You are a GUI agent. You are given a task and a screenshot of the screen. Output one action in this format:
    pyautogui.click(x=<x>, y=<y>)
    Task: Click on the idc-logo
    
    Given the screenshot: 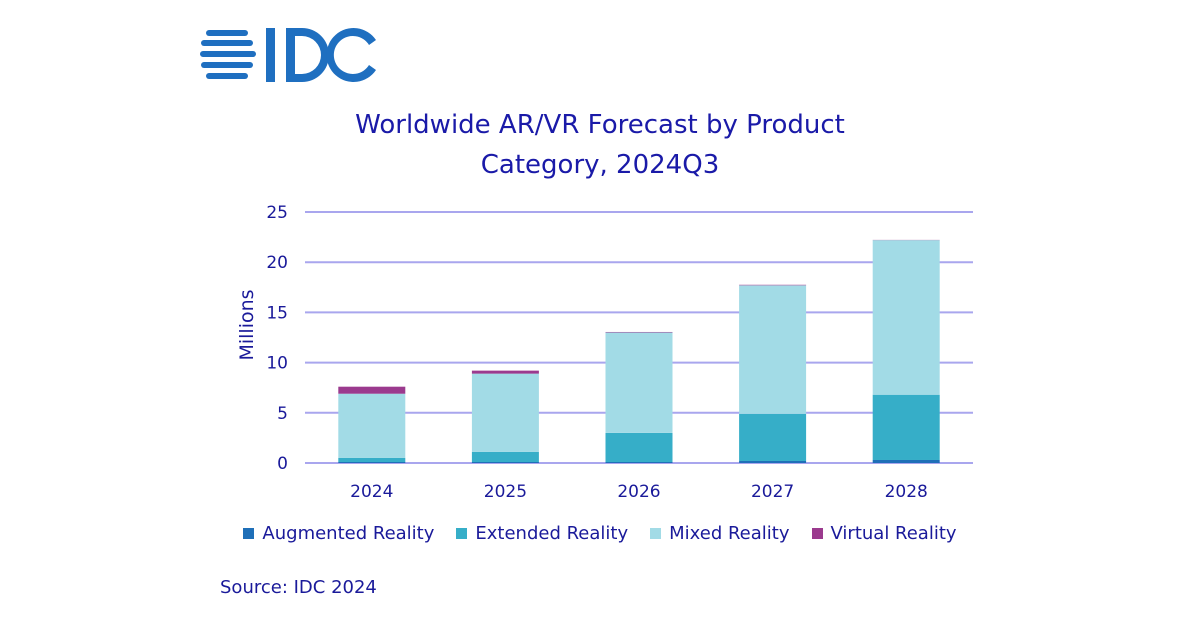 What is the action you would take?
    pyautogui.click(x=288, y=55)
    